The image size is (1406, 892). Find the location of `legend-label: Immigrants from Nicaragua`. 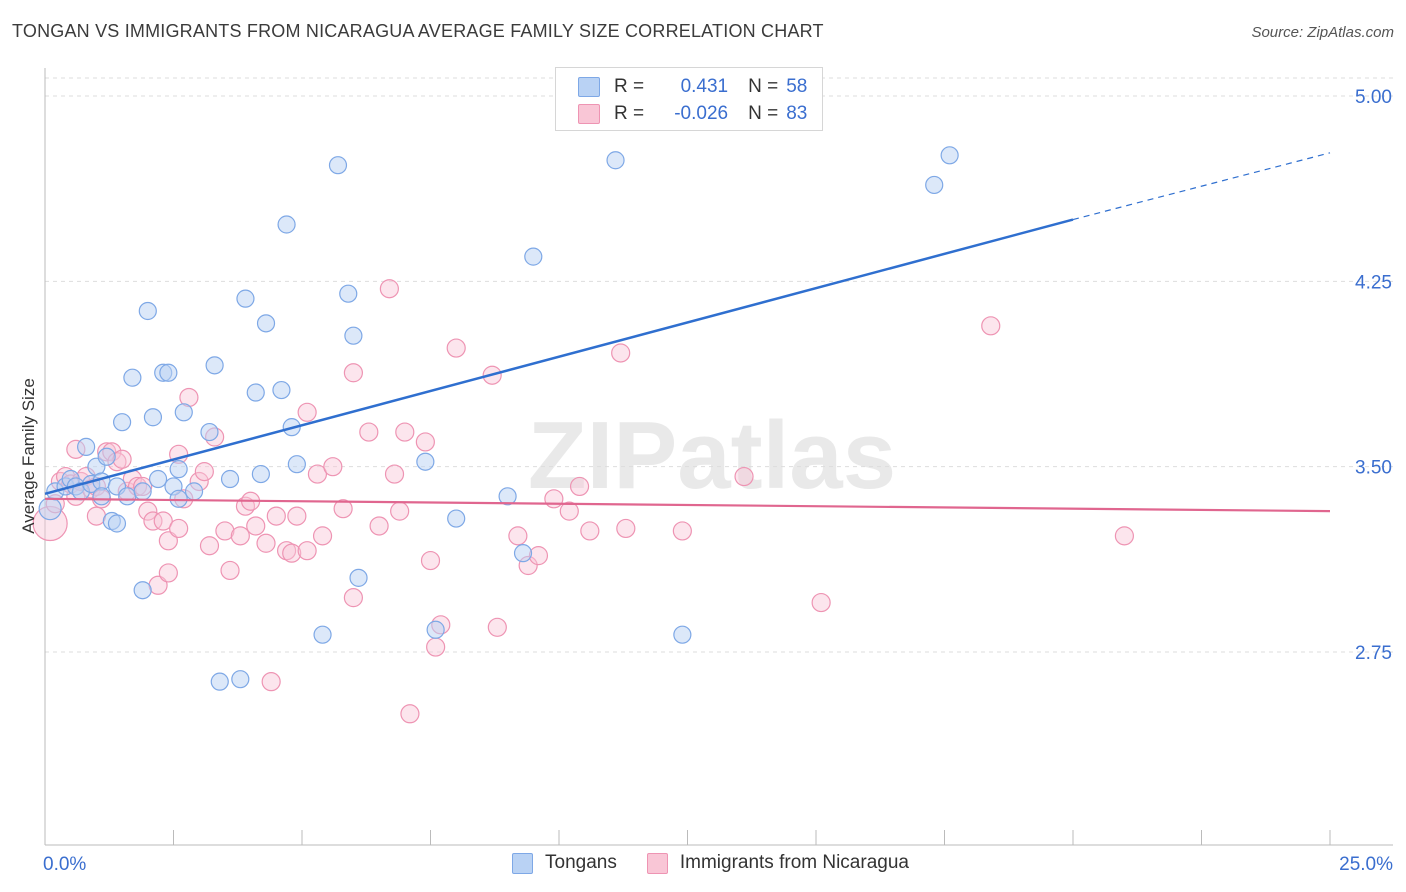

legend-label: Immigrants from Nicaragua is located at coordinates (794, 862).